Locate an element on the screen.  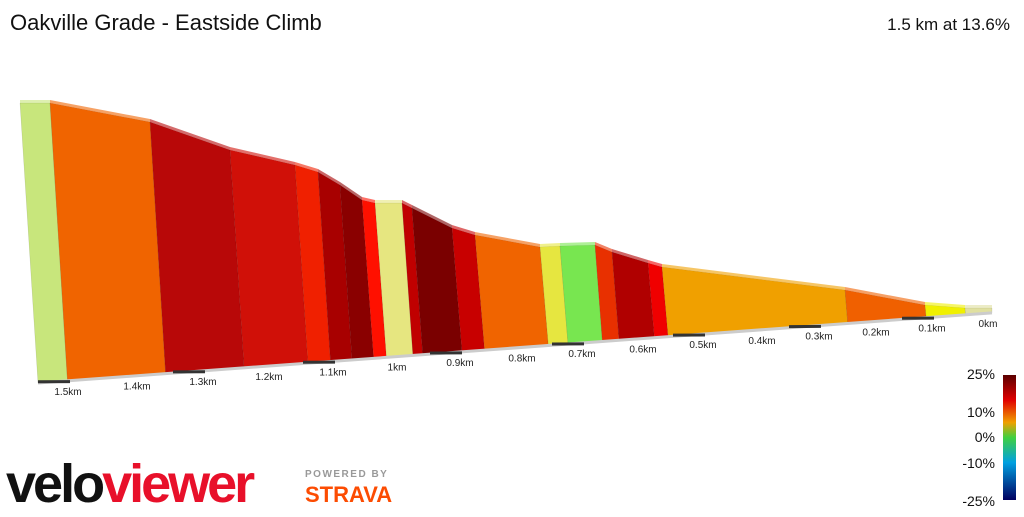
logo-dark: velo is located at coordinates (54, 483).